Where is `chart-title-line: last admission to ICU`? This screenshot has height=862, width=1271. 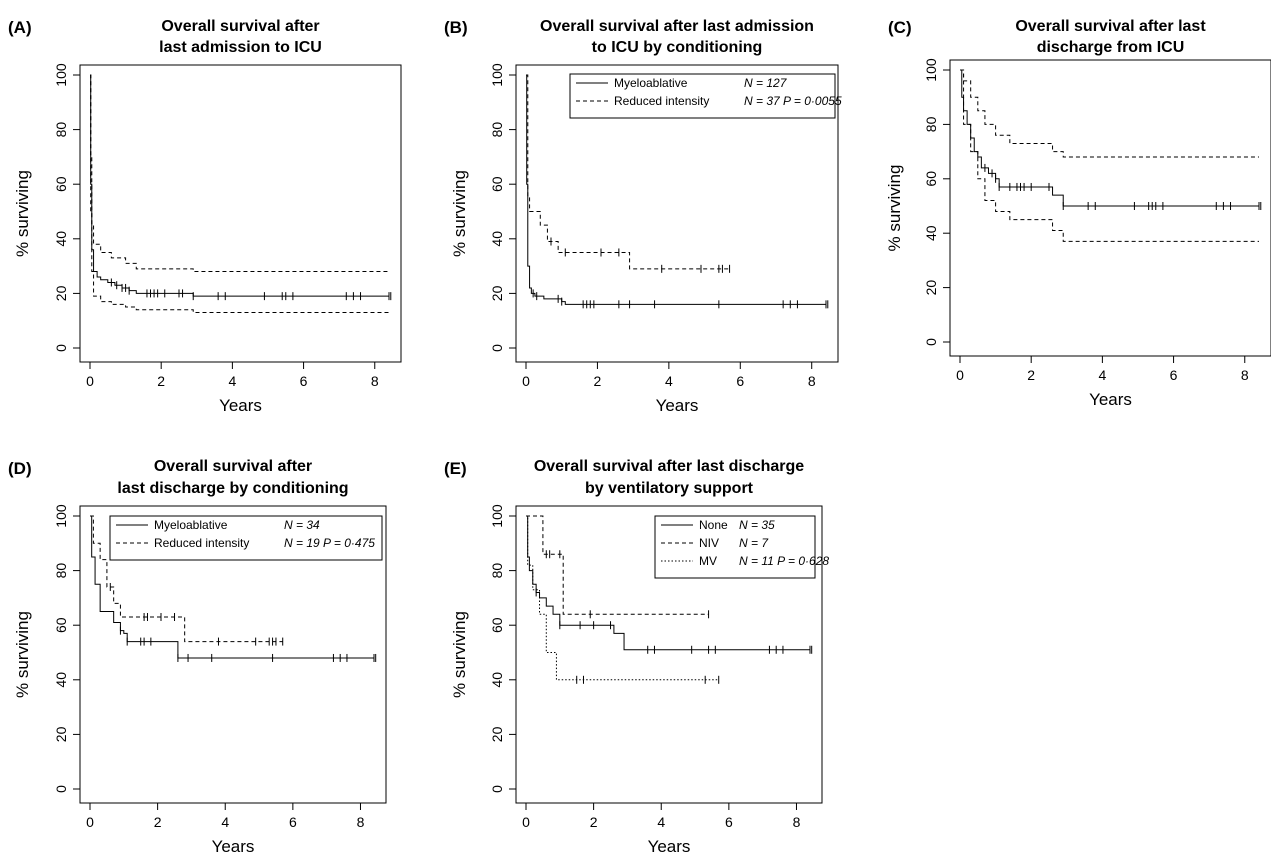 chart-title-line: last admission to ICU is located at coordinates (240, 47).